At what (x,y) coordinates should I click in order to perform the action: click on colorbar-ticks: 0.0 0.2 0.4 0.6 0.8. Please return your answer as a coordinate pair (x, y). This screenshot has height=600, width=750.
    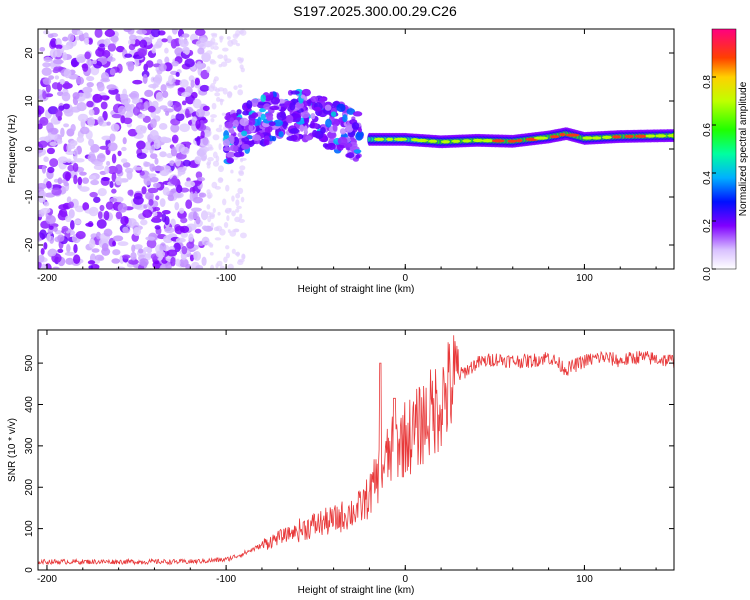
    Looking at the image, I should click on (709, 178).